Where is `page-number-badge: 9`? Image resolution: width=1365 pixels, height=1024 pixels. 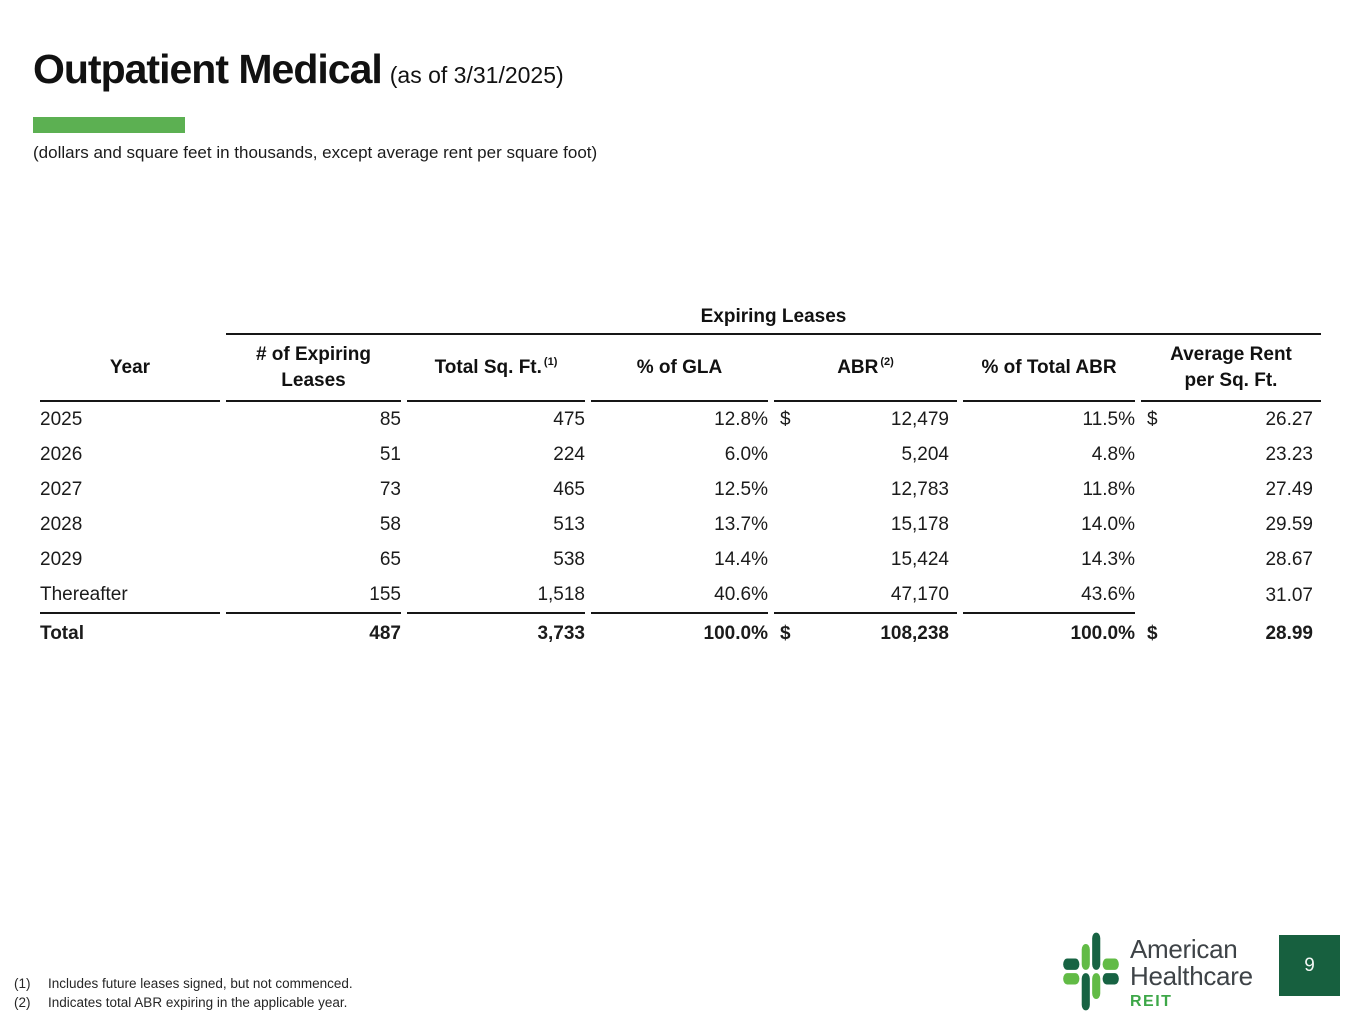
page-number-badge: 9 is located at coordinates (1309, 965).